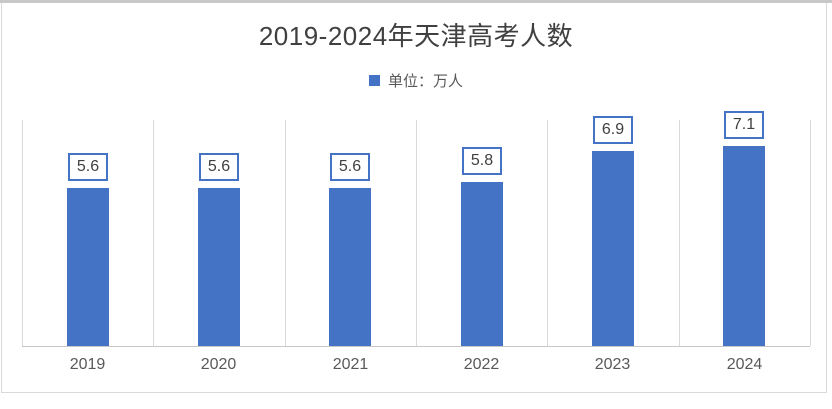 The image size is (832, 409). I want to click on bar-value-callout: 7.1, so click(744, 125).